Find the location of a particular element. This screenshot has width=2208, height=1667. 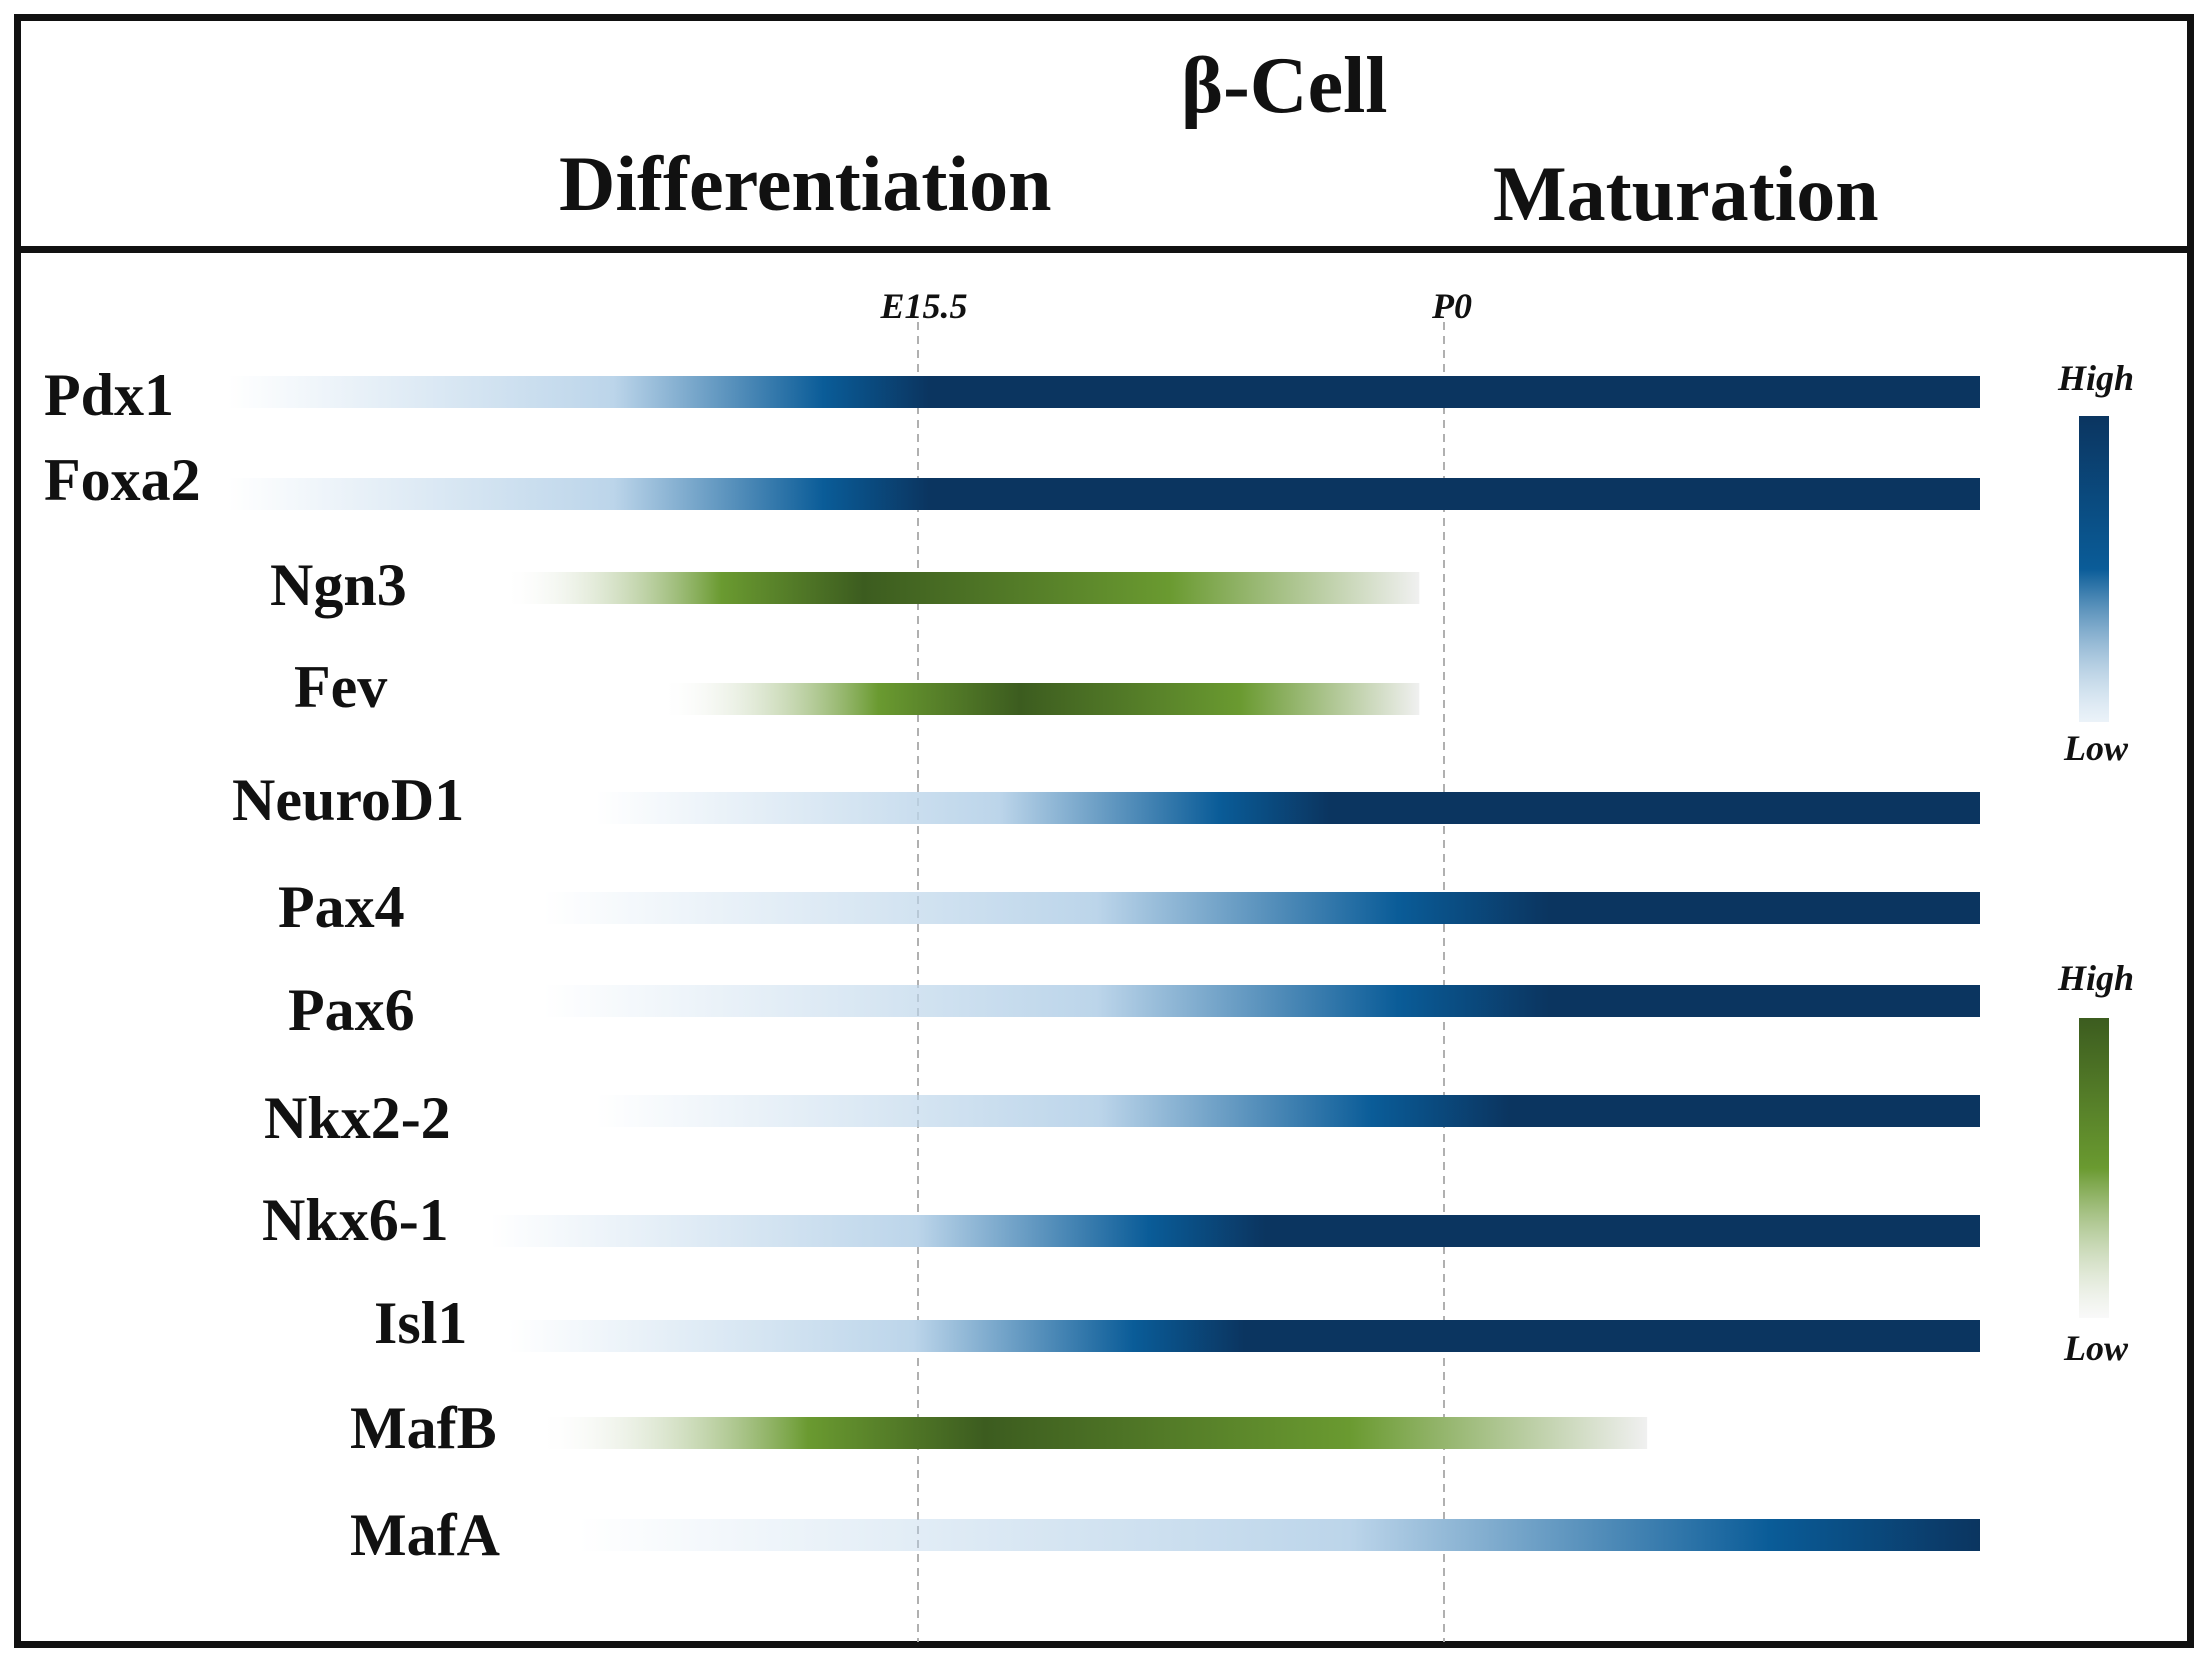

gene-label-pax6: Pax6 is located at coordinates (351, 1010).